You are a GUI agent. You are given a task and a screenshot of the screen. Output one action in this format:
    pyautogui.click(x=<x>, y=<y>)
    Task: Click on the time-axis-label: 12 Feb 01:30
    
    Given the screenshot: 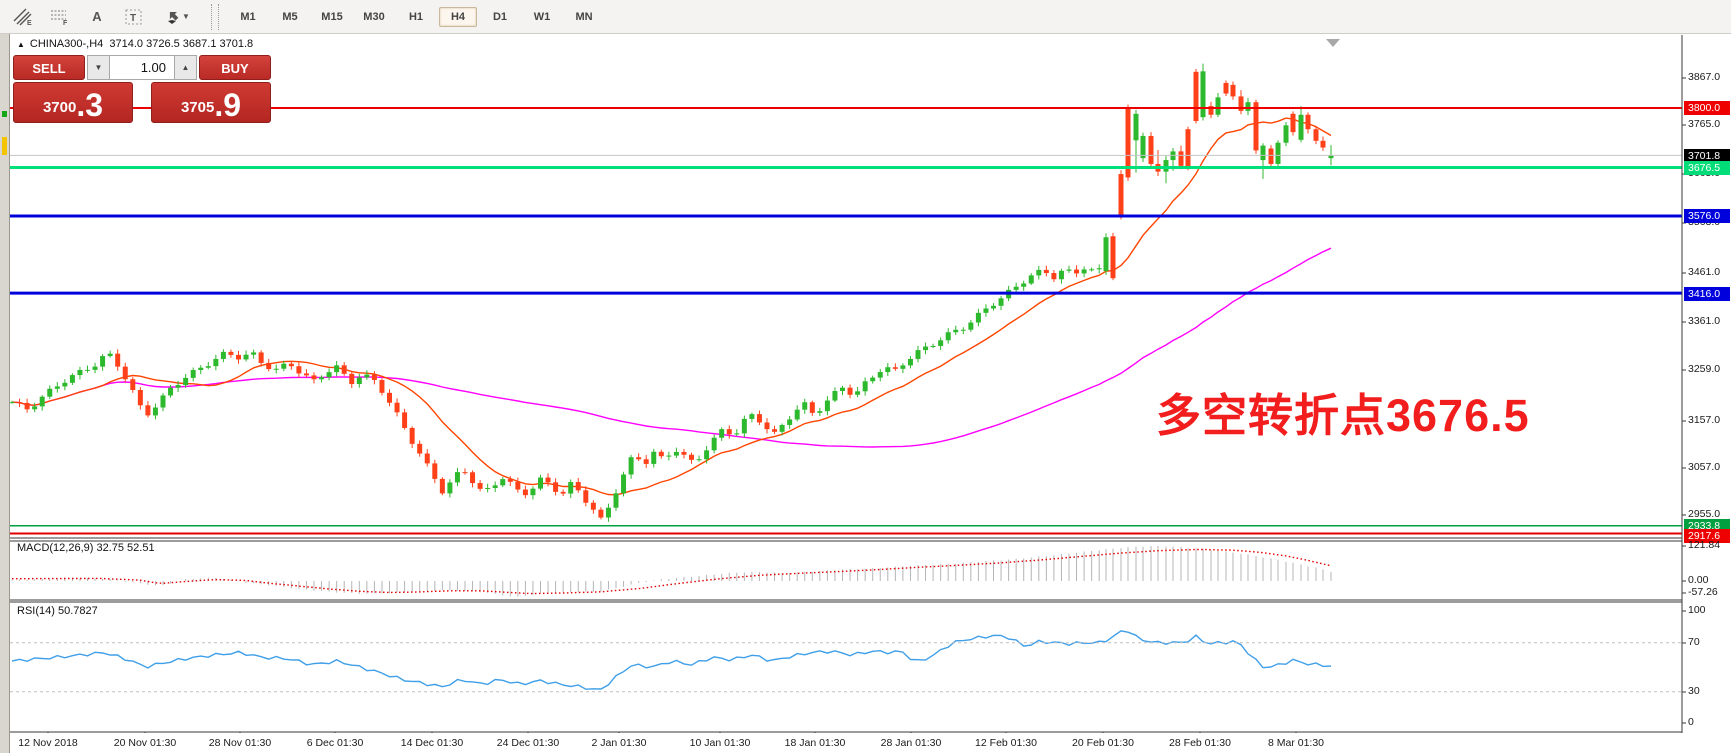 What is the action you would take?
    pyautogui.click(x=1006, y=743)
    